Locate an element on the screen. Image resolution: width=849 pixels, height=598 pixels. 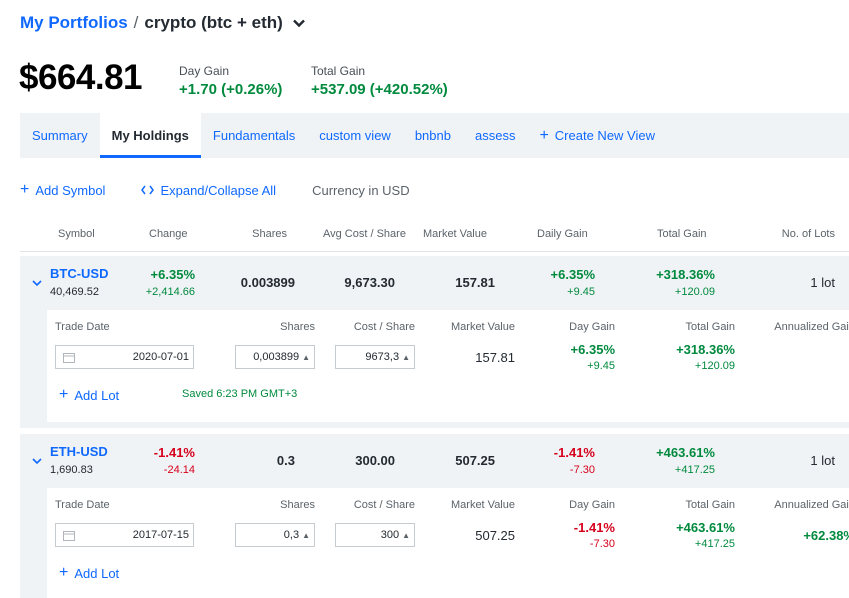
lot-total-gain-percent: +463.61% is located at coordinates (705, 527).